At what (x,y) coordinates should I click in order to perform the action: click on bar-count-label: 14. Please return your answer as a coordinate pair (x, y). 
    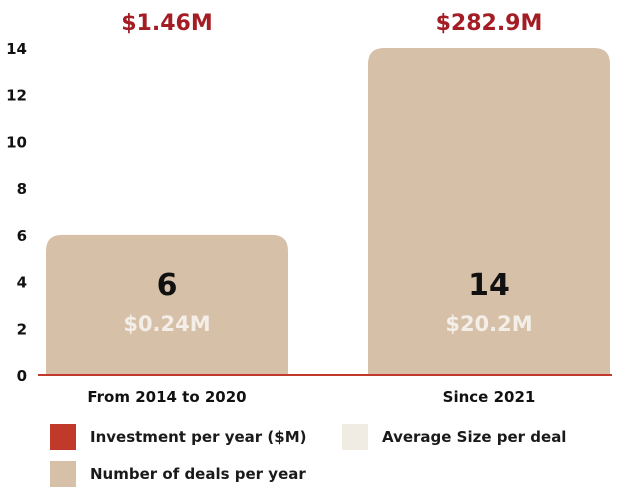
    Looking at the image, I should click on (489, 285).